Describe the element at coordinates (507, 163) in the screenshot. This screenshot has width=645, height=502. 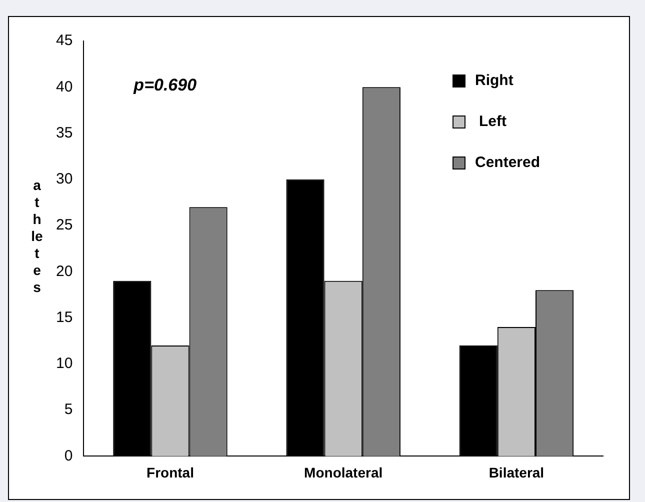
I see `legend-label: Centered` at that location.